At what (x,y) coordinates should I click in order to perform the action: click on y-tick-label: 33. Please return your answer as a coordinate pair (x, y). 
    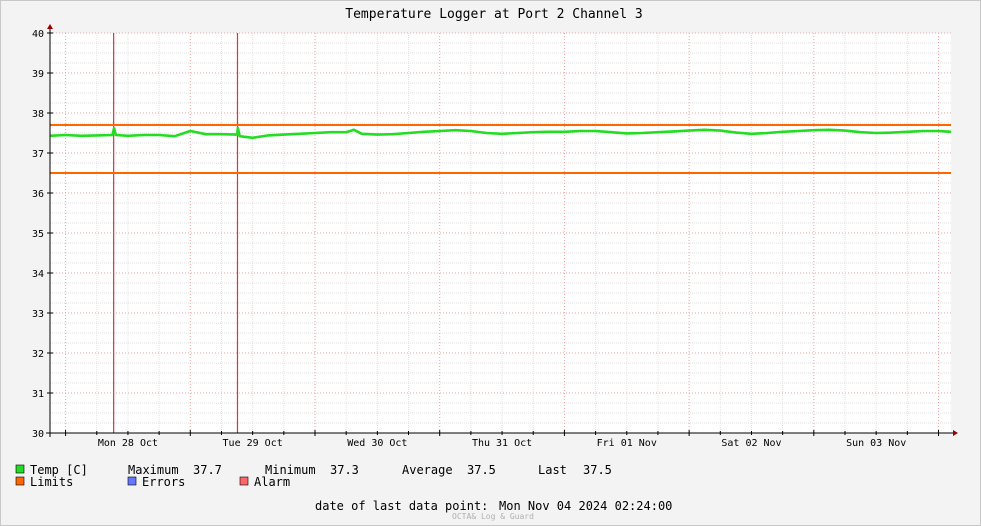
    Looking at the image, I should click on (38, 314).